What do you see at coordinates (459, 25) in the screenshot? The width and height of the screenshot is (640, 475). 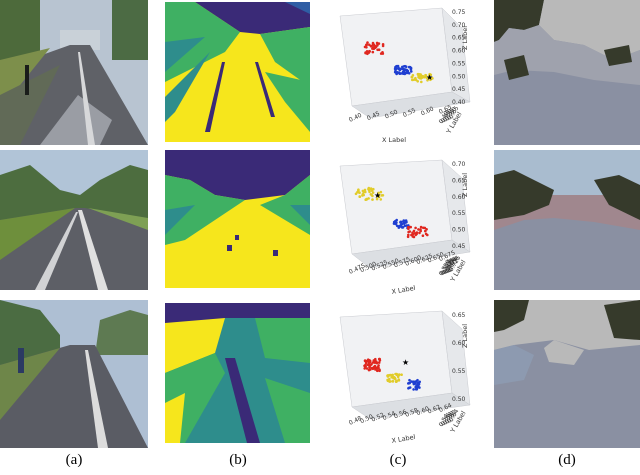 I see `z-tick-1: 0.70` at bounding box center [459, 25].